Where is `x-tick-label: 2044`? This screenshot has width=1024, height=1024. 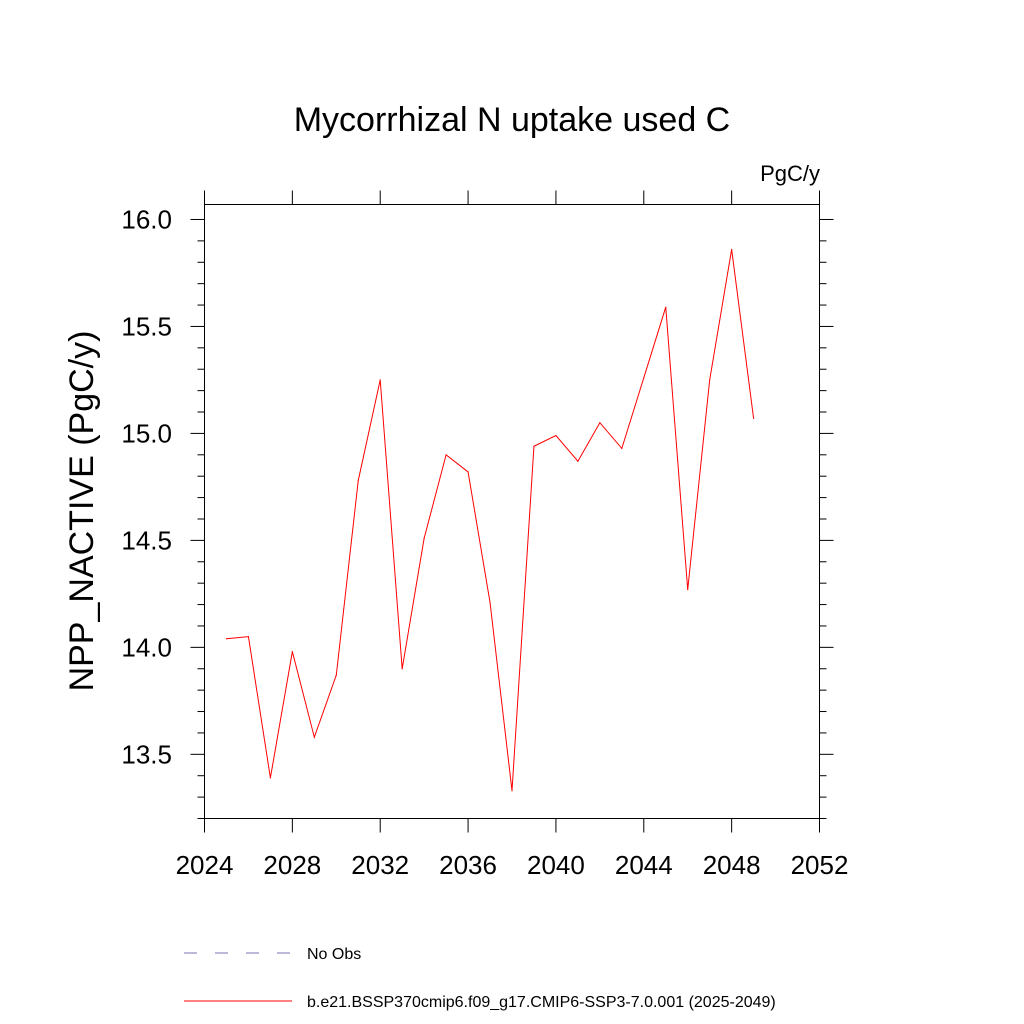
x-tick-label: 2044 is located at coordinates (644, 865).